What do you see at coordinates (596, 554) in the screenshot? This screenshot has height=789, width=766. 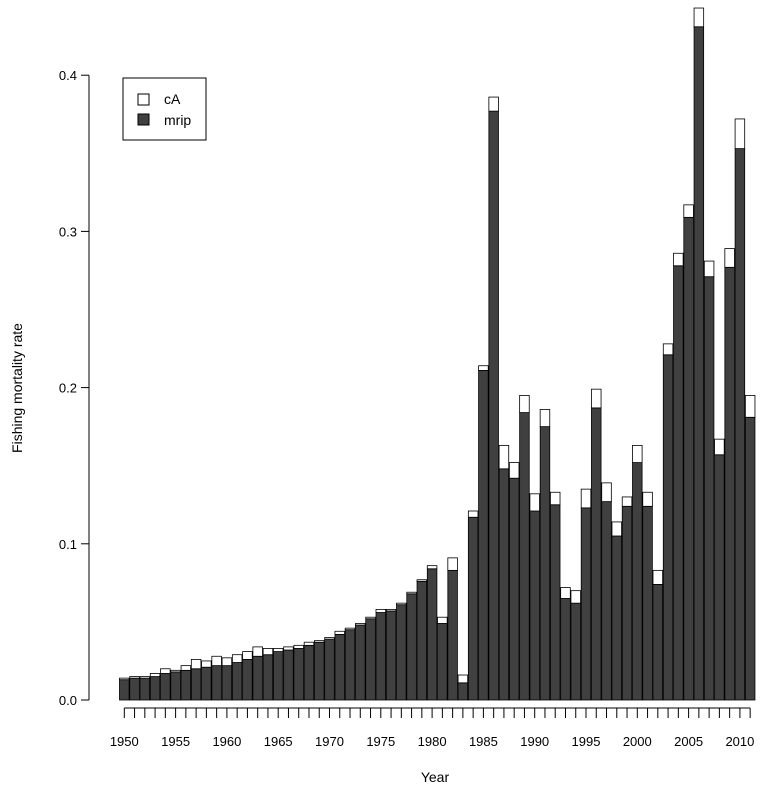 I see `bar-mrip-1996` at bounding box center [596, 554].